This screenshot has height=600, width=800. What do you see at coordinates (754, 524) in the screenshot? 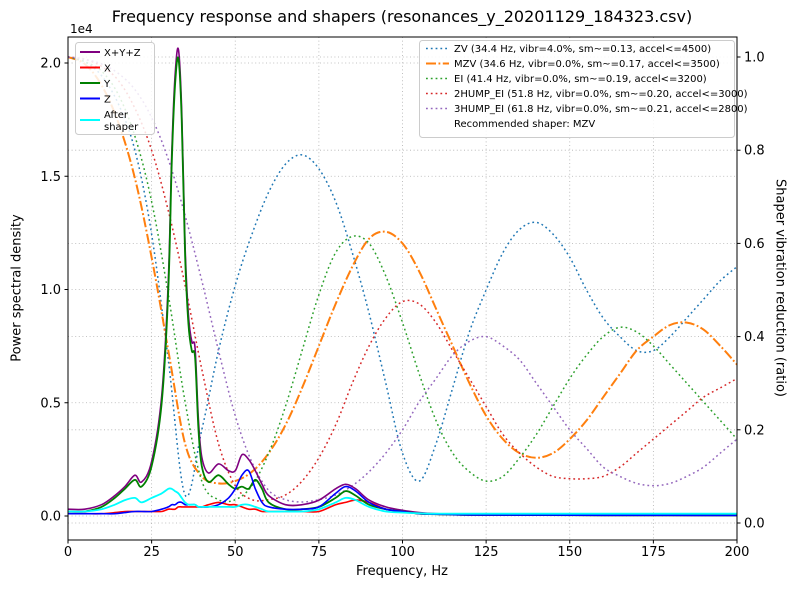
I see `y-right-tick-label: 0.0` at bounding box center [754, 524].